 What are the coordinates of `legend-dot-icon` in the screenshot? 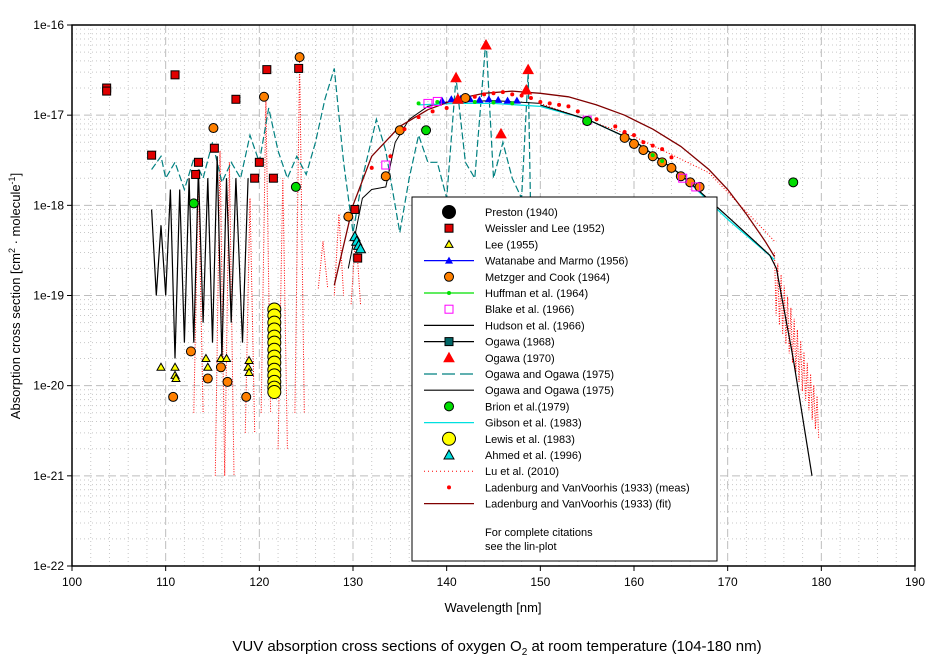 It's located at (449, 293).